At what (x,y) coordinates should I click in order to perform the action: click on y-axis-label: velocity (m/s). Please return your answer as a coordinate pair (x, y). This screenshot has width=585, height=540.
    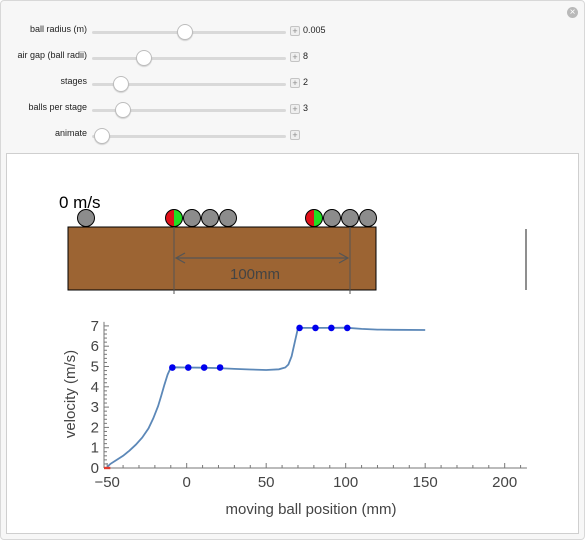
    Looking at the image, I should click on (70, 394).